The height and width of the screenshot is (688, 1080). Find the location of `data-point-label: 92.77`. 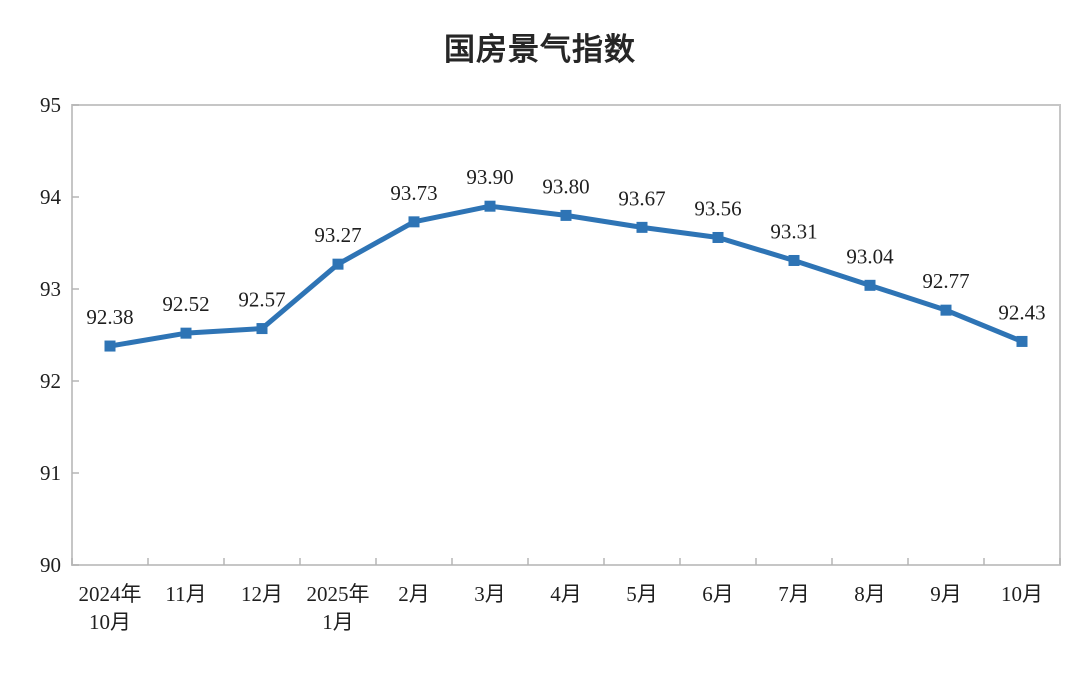

data-point-label: 92.77 is located at coordinates (945, 281).